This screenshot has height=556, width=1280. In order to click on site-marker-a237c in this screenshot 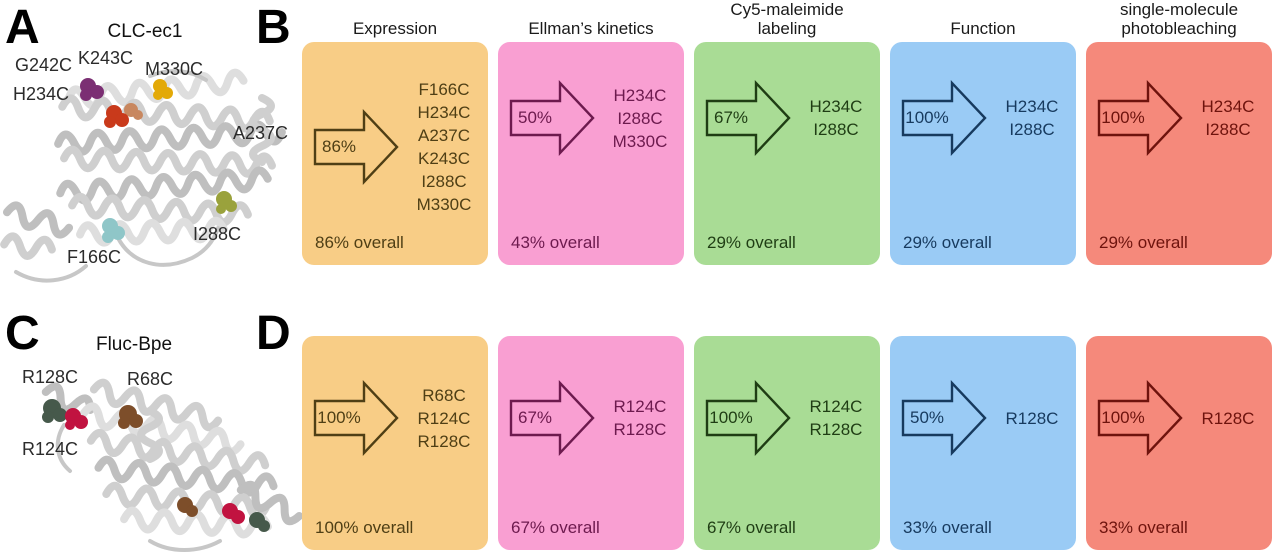, I will do `click(133, 111)`.